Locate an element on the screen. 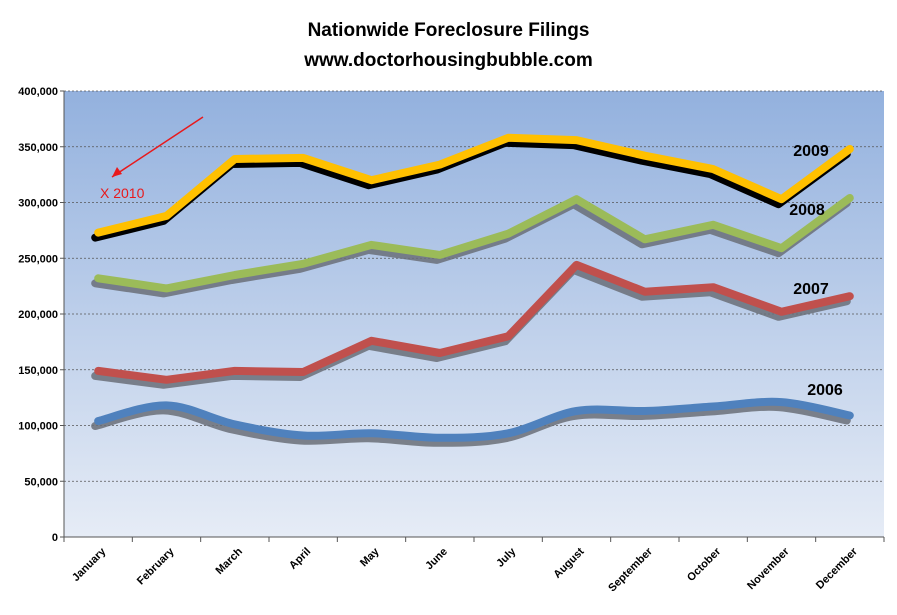 The image size is (897, 615). chart-title: Nationwide Foreclosure Filings is located at coordinates (448, 30).